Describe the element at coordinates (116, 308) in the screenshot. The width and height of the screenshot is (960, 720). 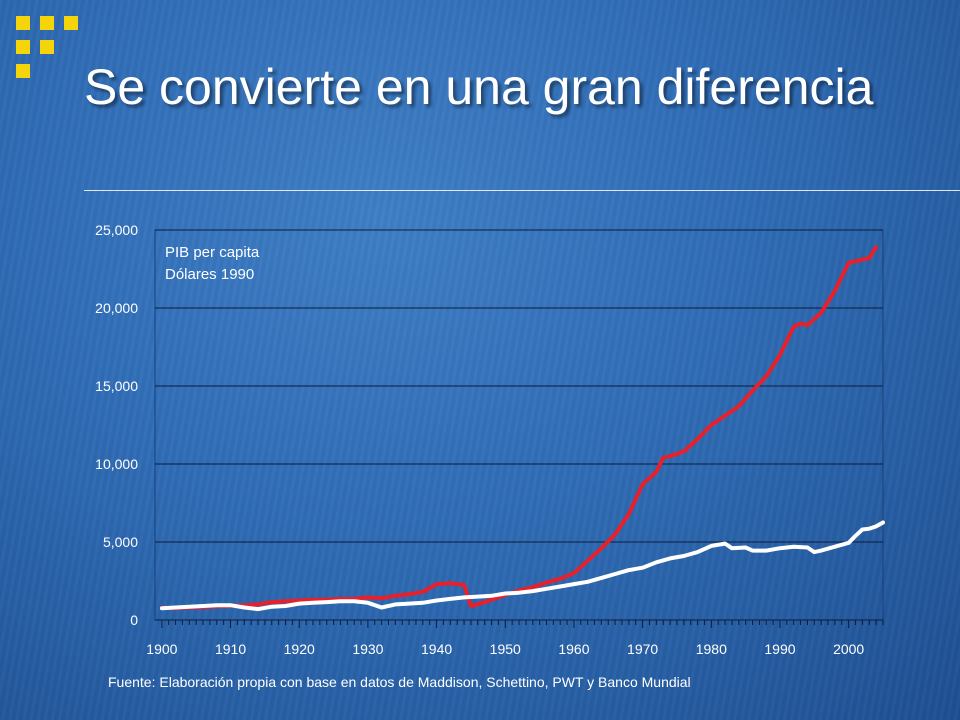
I see `y-tick-label: 20,000` at that location.